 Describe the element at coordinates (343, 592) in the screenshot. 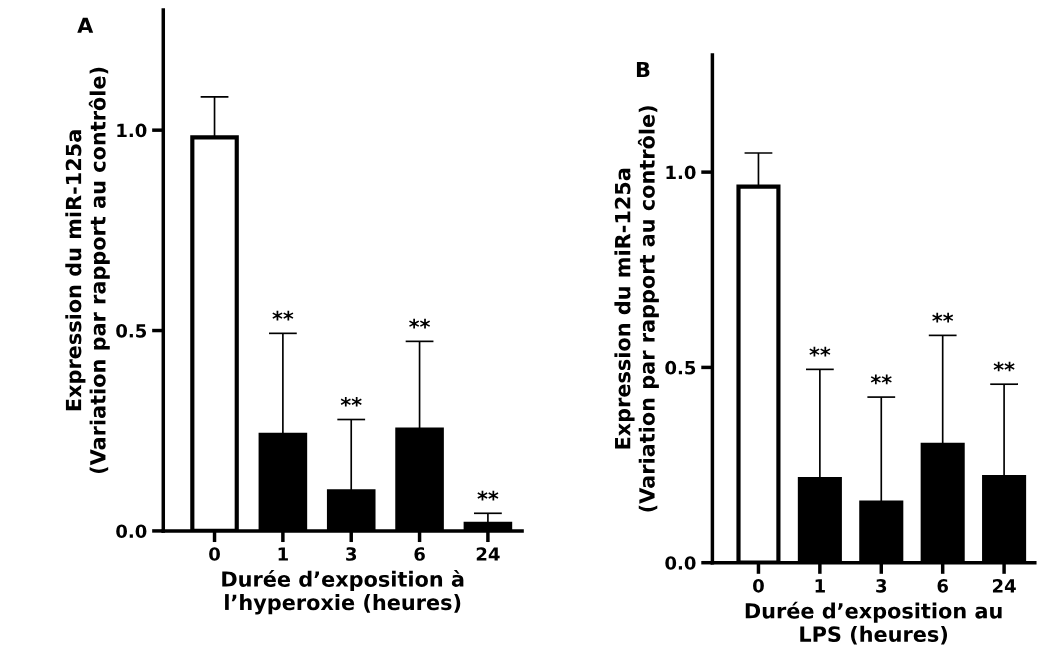

I see `x-axis-title: Durée d’exposition à l’hyperoxie (heures)` at that location.